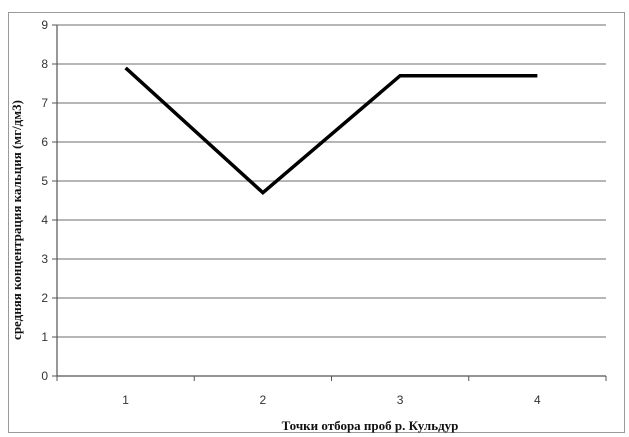  Describe the element at coordinates (44, 298) in the screenshot. I see `y-tick-label: 2` at that location.